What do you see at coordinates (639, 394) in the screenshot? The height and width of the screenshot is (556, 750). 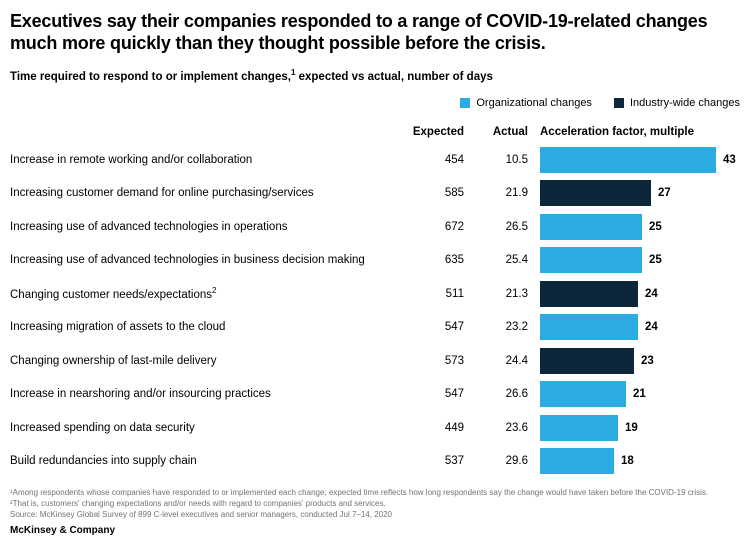 I see `row-acceleration-factor: 21` at bounding box center [639, 394].